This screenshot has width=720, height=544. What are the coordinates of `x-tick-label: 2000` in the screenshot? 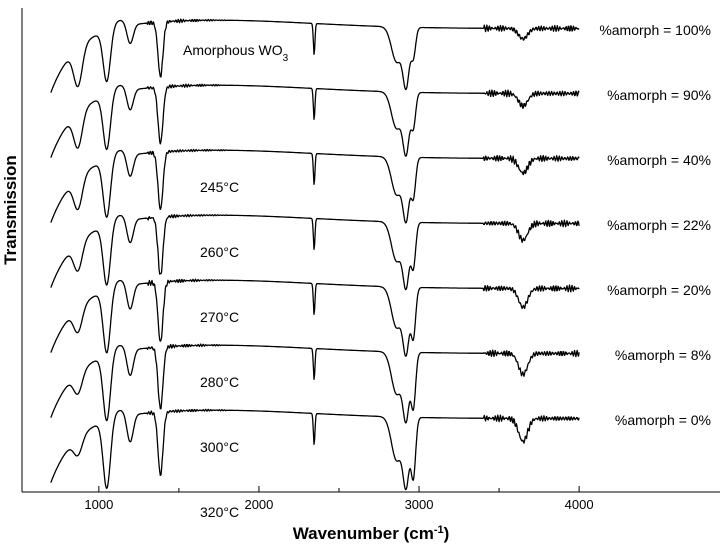 It's located at (258, 504).